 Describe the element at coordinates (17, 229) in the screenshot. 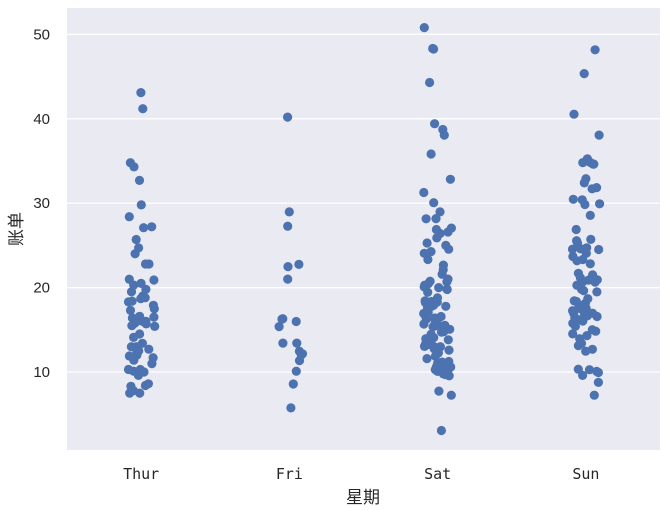

I see `y-axis-label: 账单` at that location.